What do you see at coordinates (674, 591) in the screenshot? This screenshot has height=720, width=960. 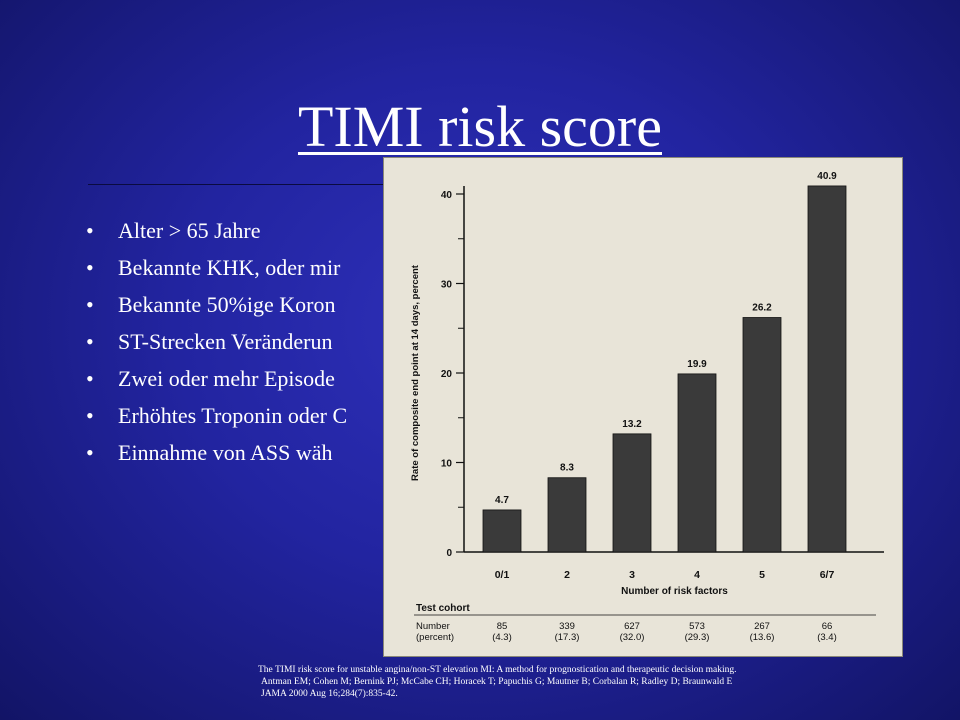 I see `x-axis-label: Number of risk factors` at bounding box center [674, 591].